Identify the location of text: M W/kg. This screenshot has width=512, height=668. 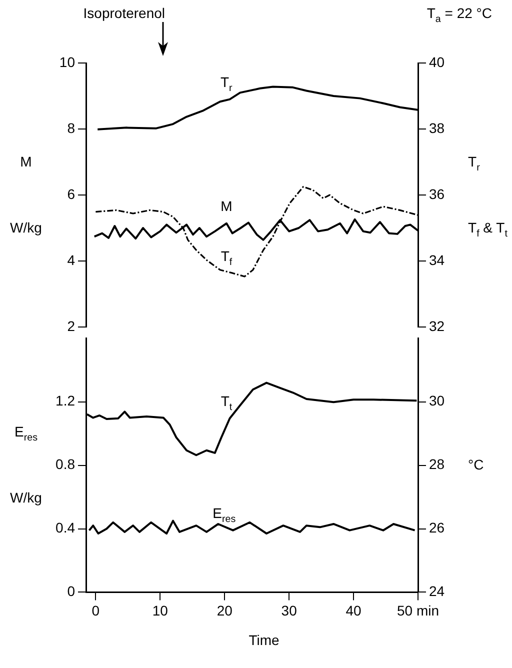
(26, 195).